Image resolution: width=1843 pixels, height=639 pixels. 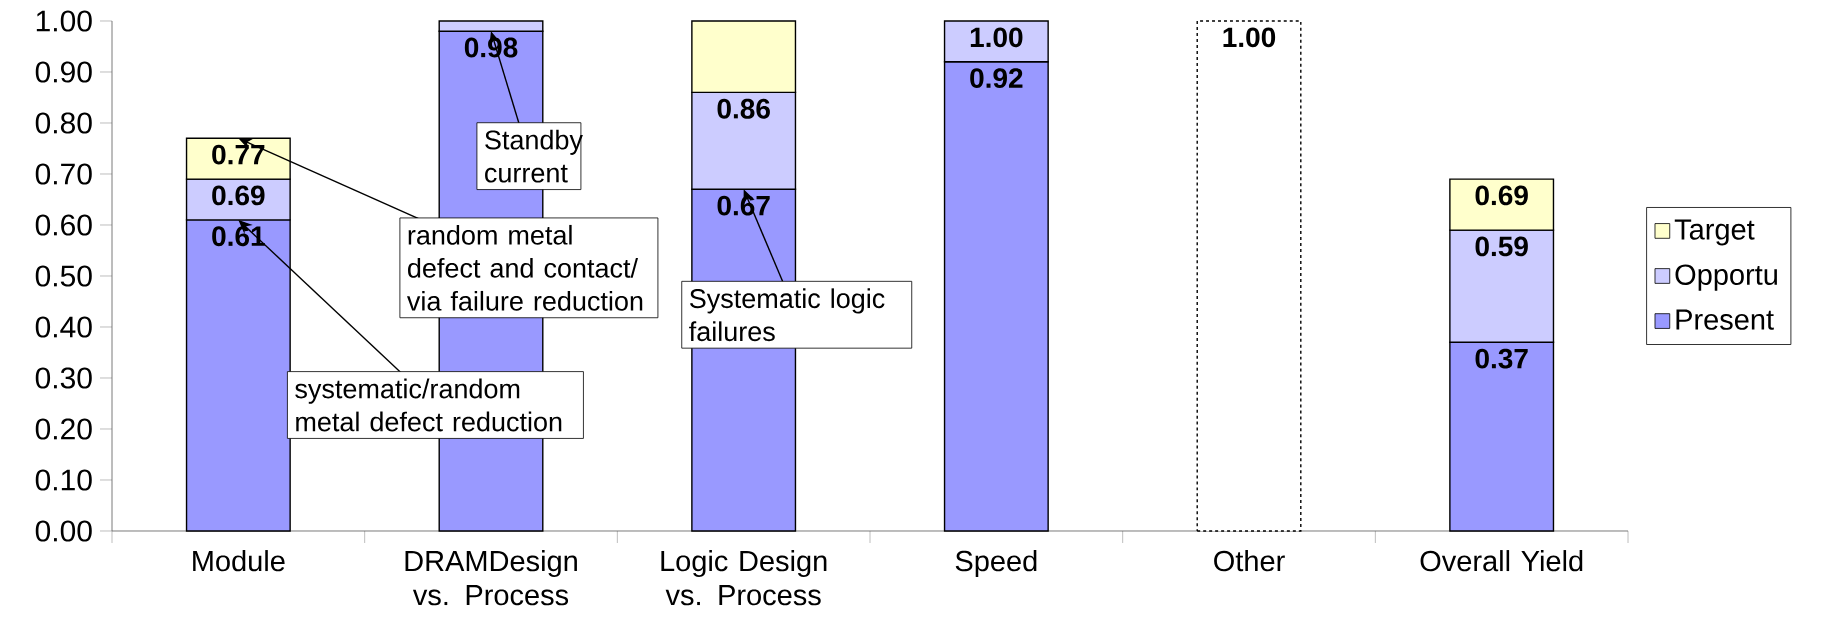 What do you see at coordinates (525, 267) in the screenshot?
I see `annotation: random metal defect and contact/ via failure reduction` at bounding box center [525, 267].